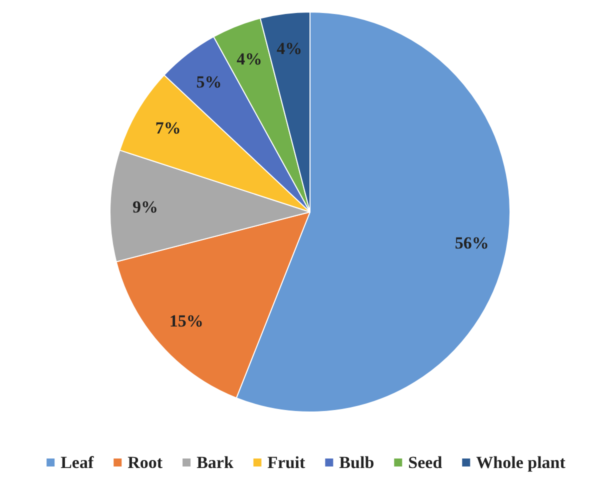 This screenshot has height=478, width=610. I want to click on data-label: 5%, so click(209, 82).